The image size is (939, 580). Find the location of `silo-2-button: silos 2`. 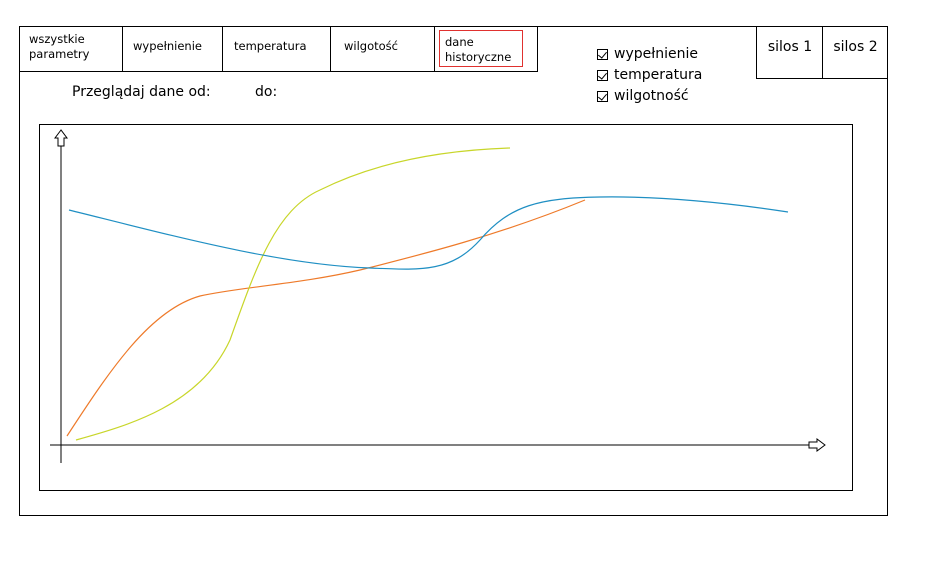

silo-2-button: silos 2 is located at coordinates (855, 52).